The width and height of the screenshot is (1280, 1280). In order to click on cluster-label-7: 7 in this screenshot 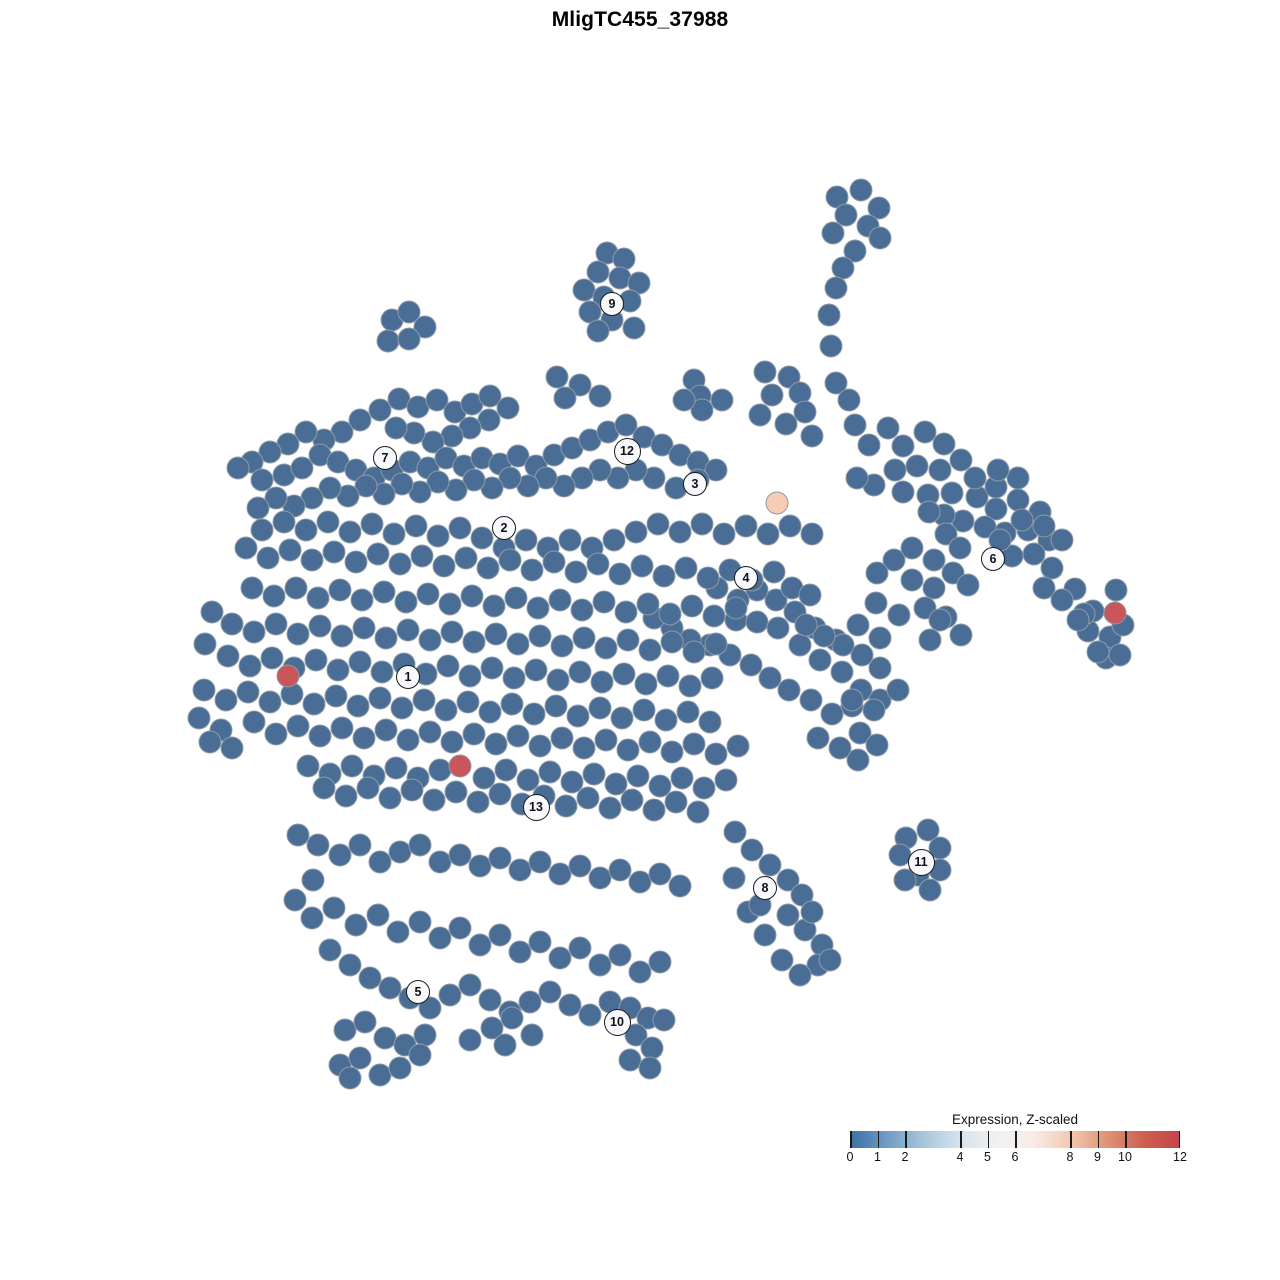, I will do `click(385, 458)`.